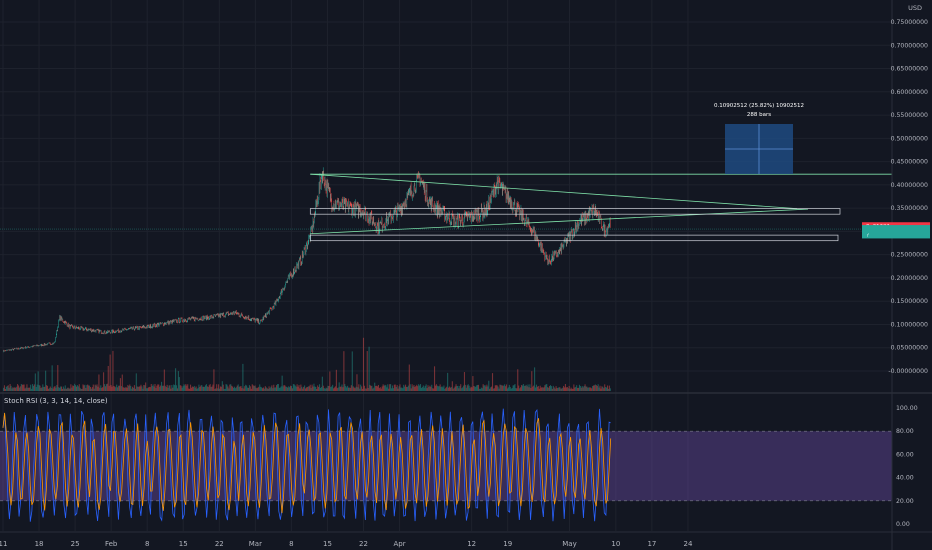 This screenshot has width=932, height=550. I want to click on descending-trendline, so click(554, 191).